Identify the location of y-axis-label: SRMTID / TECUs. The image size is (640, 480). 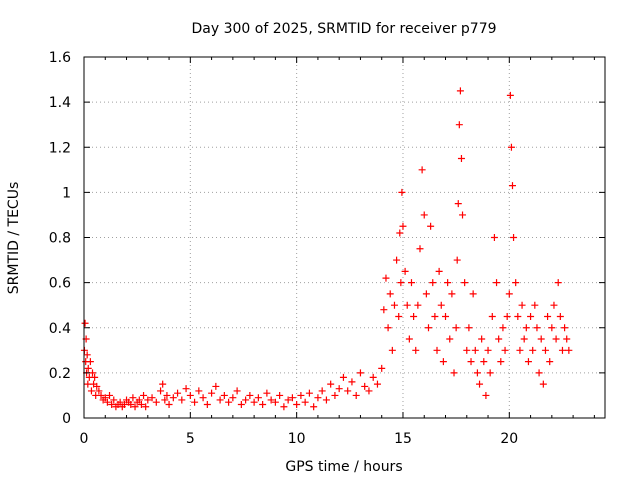
(14, 238).